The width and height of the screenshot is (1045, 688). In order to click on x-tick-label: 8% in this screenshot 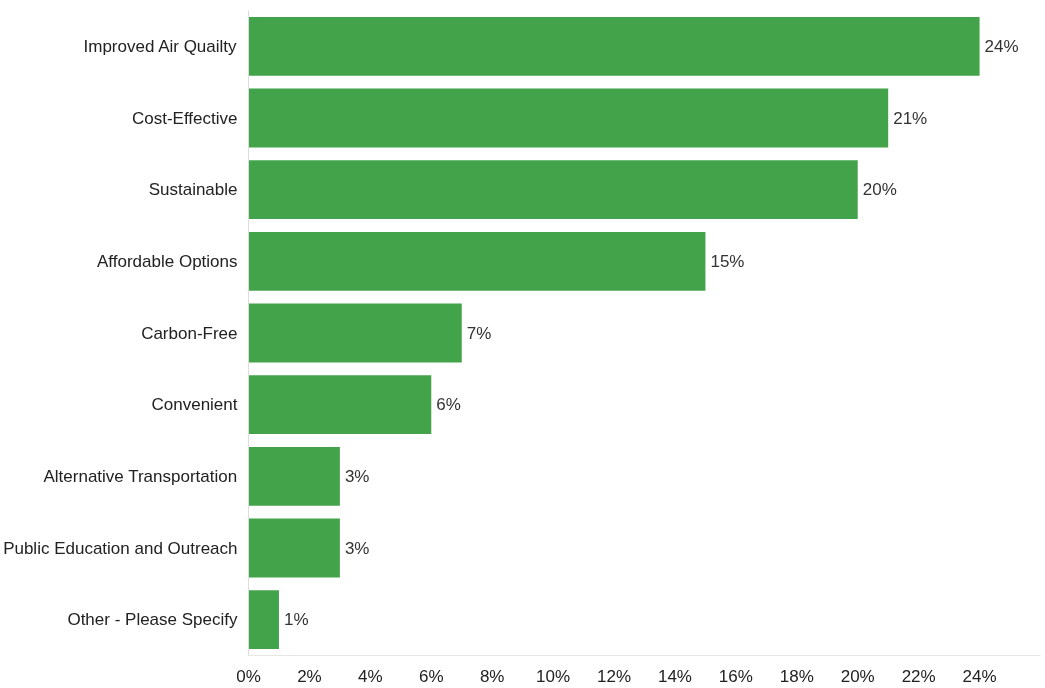, I will do `click(492, 676)`.